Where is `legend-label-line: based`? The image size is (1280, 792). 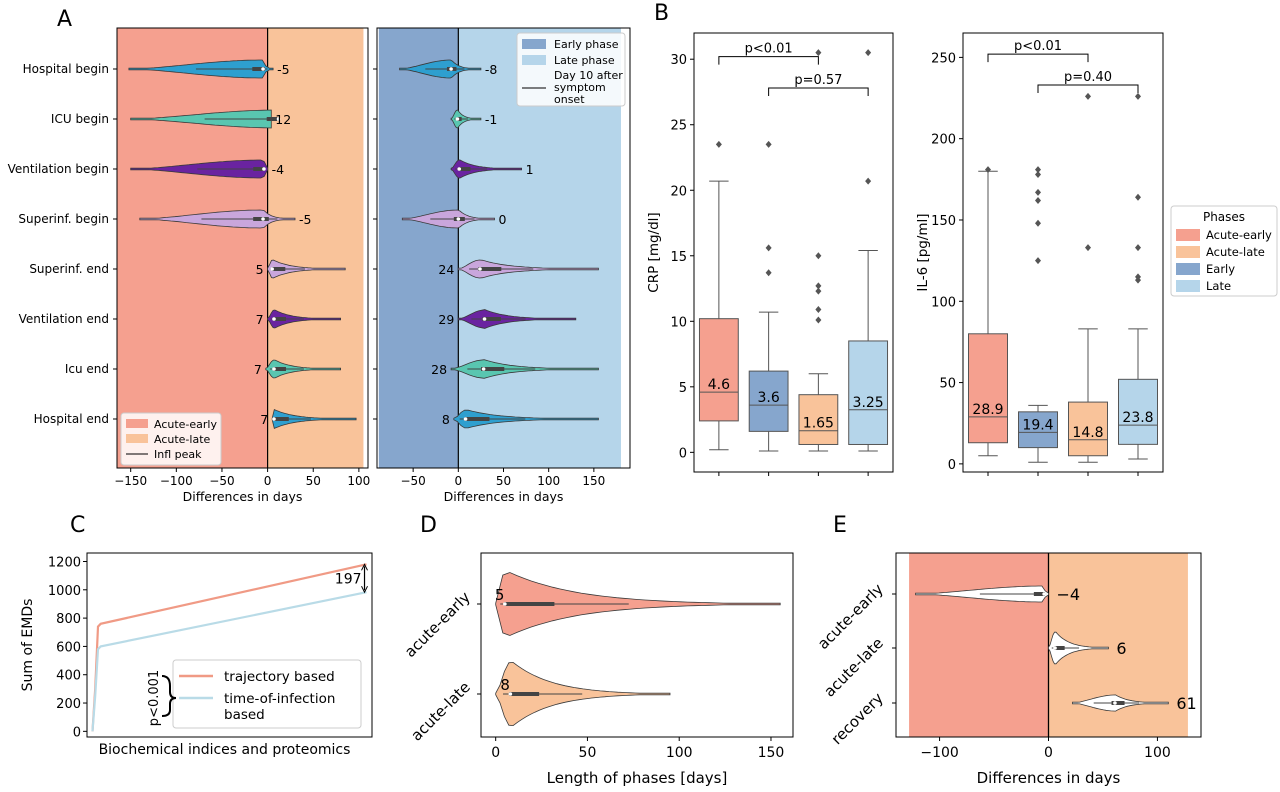
legend-label-line: based is located at coordinates (244, 715).